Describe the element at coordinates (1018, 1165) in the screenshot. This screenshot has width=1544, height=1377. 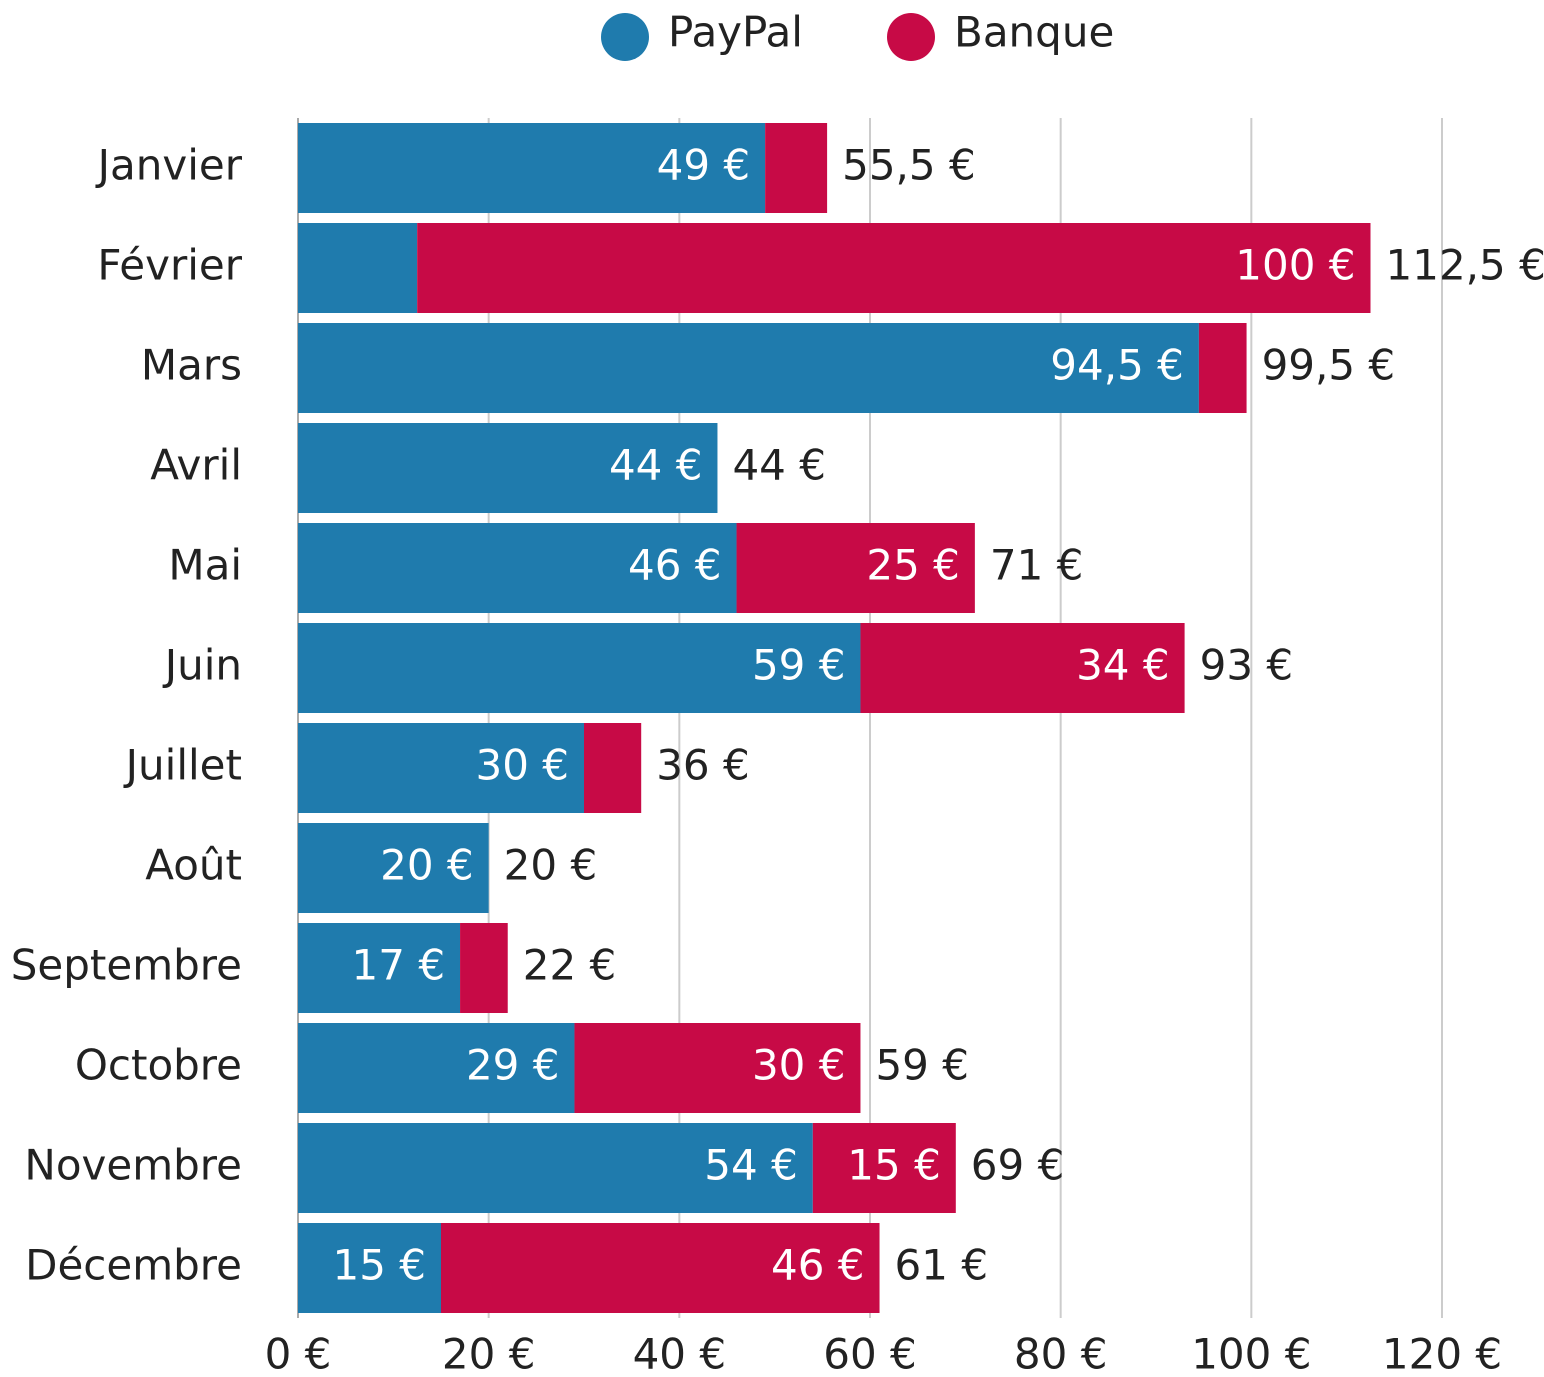
I see `total-label: 69 €` at that location.